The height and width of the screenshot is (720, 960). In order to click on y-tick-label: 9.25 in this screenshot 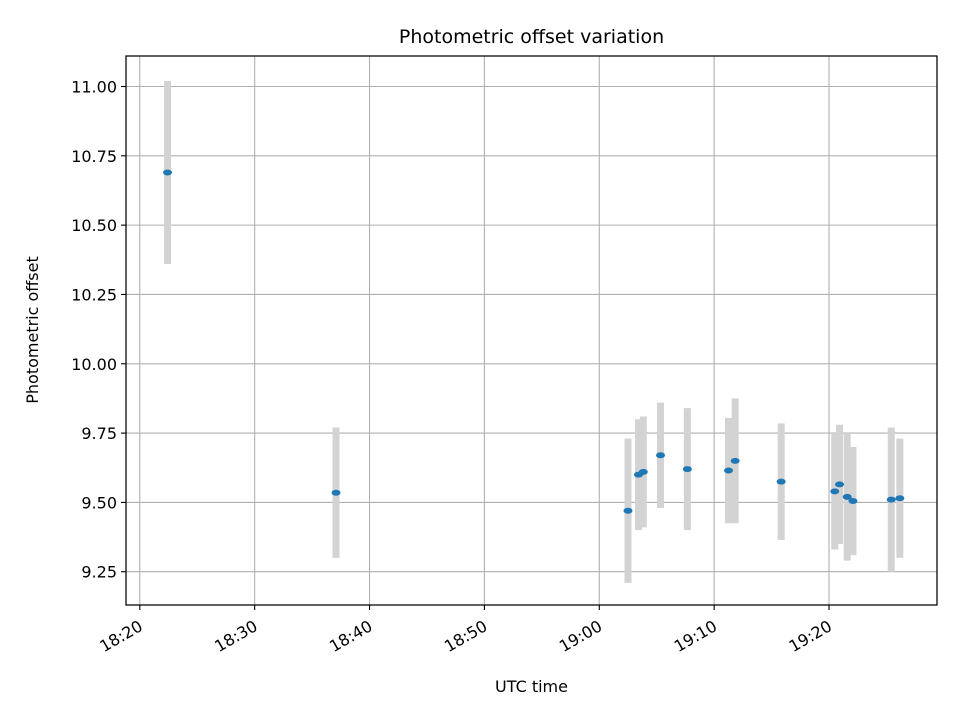, I will do `click(99, 572)`.